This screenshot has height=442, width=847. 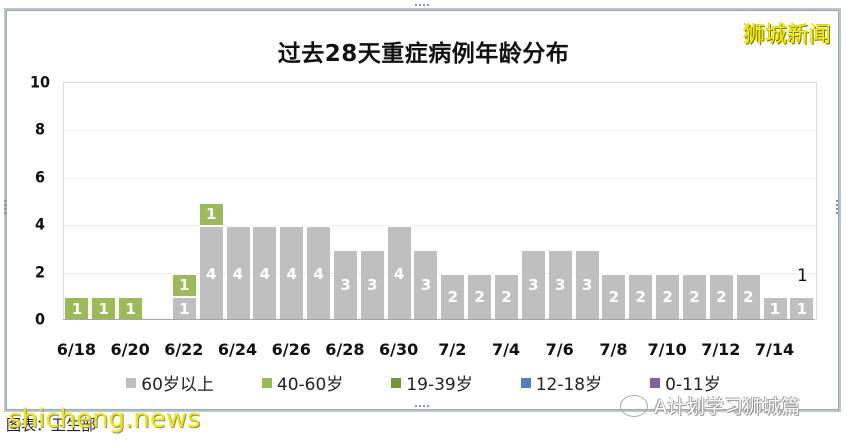 What do you see at coordinates (439, 385) in the screenshot?
I see `legend-label: 19-39岁` at bounding box center [439, 385].